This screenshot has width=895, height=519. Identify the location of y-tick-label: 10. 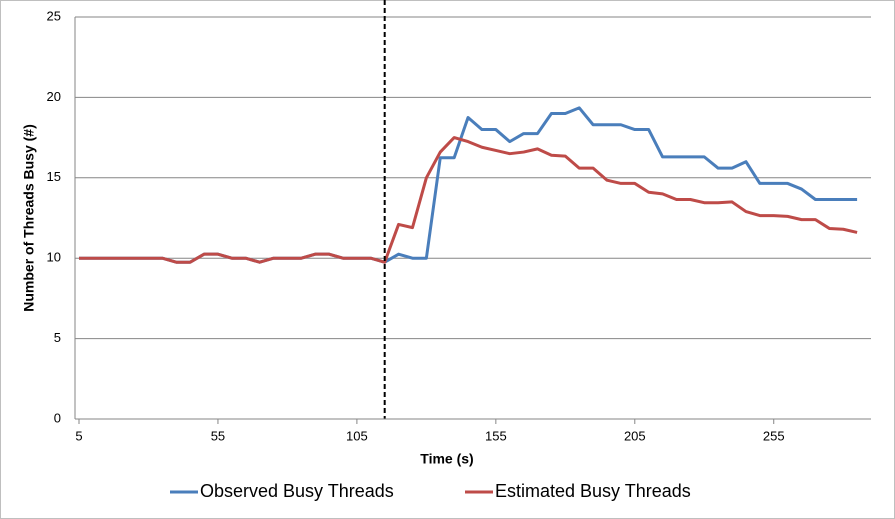
(54, 257).